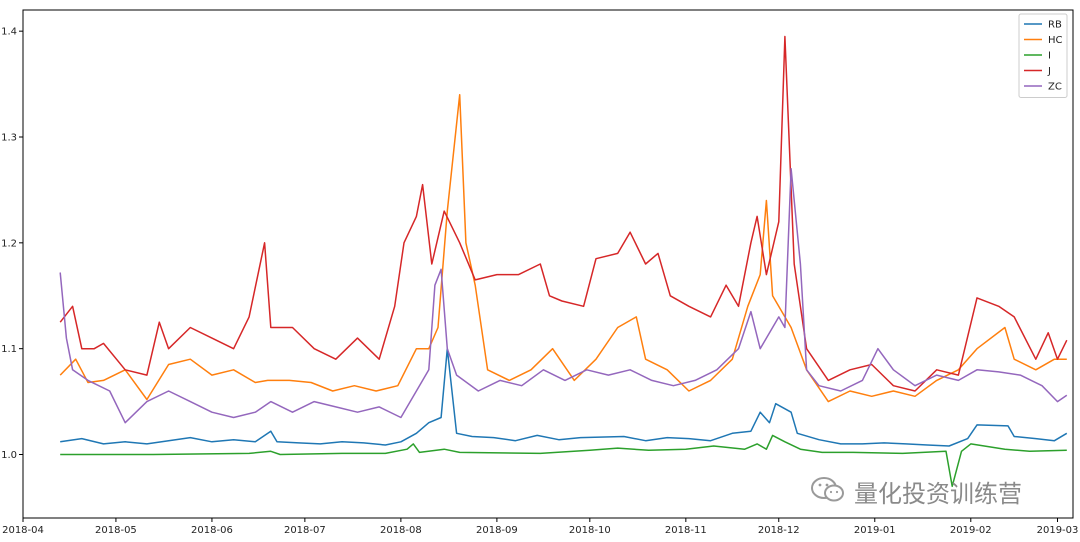 This screenshot has height=542, width=1080. Describe the element at coordinates (305, 530) in the screenshot. I see `x-tick-label: 2018-07` at that location.